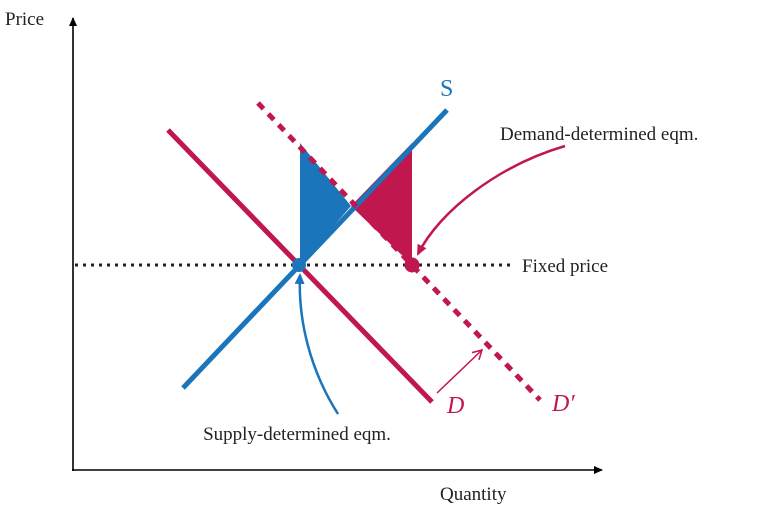  What do you see at coordinates (460, 371) in the screenshot?
I see `shift-arrow` at bounding box center [460, 371].